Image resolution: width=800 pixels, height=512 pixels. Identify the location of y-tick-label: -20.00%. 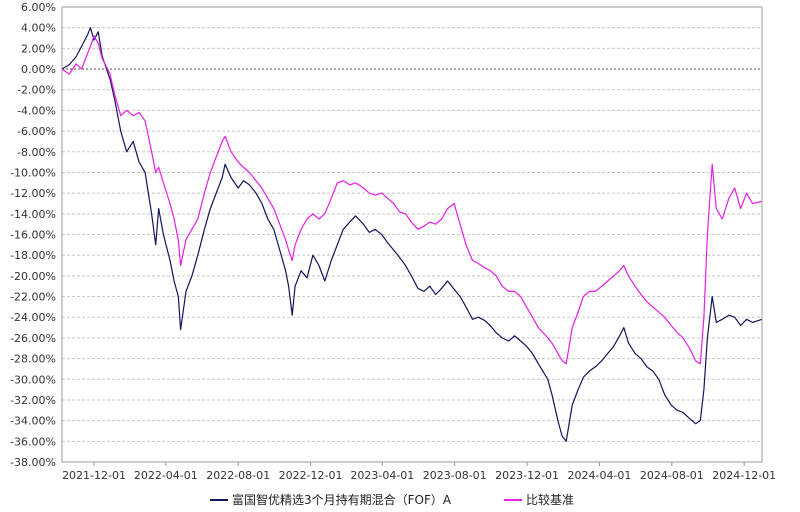
(33, 276).